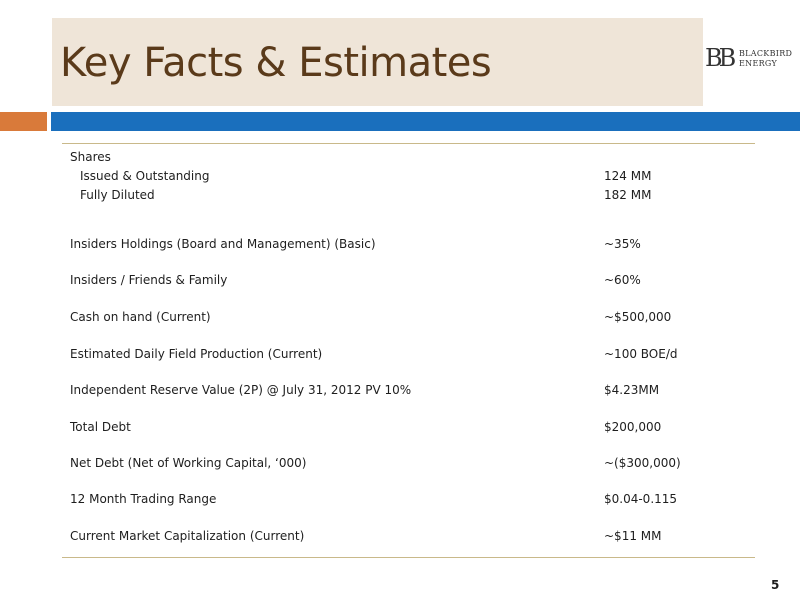  I want to click on logo-mark: BB, so click(720, 58).